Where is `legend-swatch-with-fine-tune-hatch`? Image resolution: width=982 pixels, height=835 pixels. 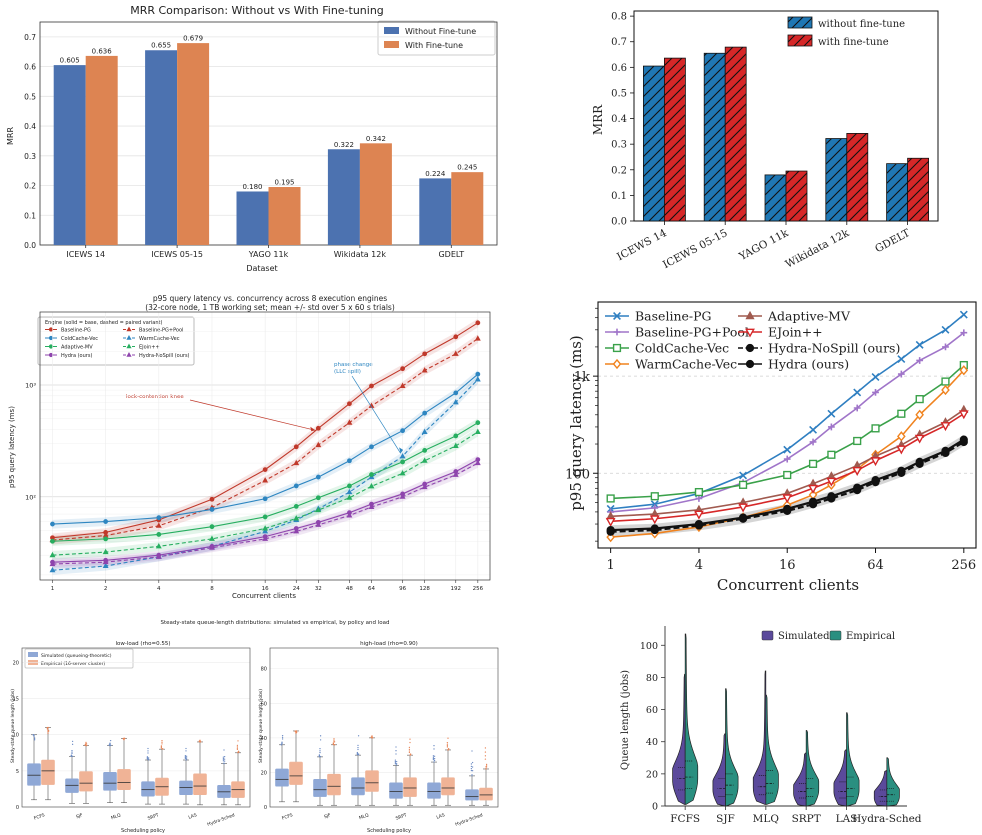
legend-swatch-with-fine-tune-hatch is located at coordinates (800, 40).